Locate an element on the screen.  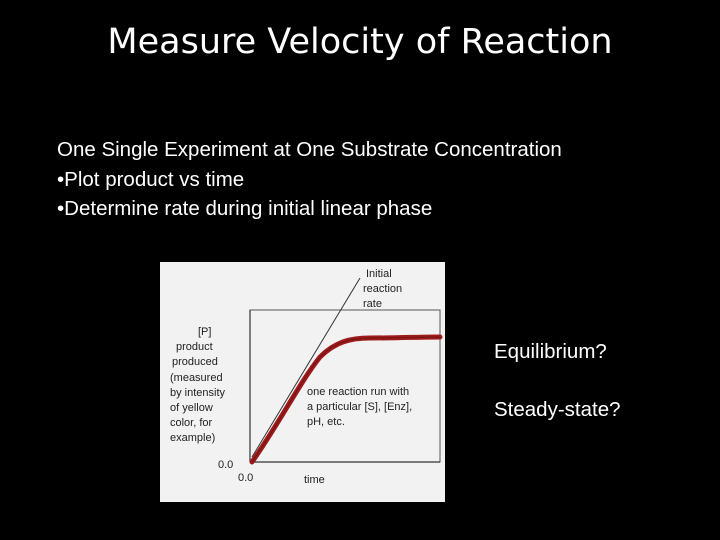
y-axis-label-line: product is located at coordinates (194, 347).